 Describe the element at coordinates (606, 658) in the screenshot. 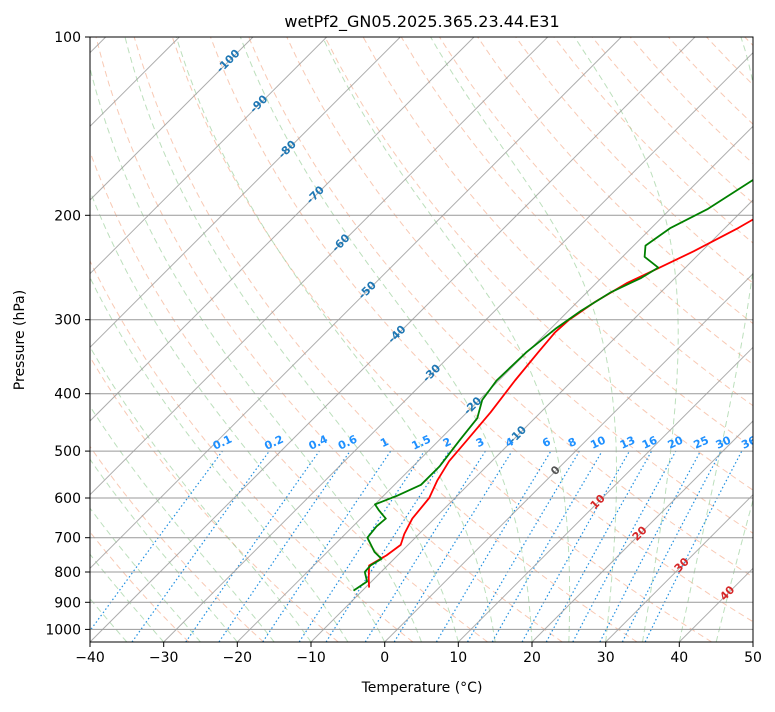

I see `x-tick-label: 30` at that location.